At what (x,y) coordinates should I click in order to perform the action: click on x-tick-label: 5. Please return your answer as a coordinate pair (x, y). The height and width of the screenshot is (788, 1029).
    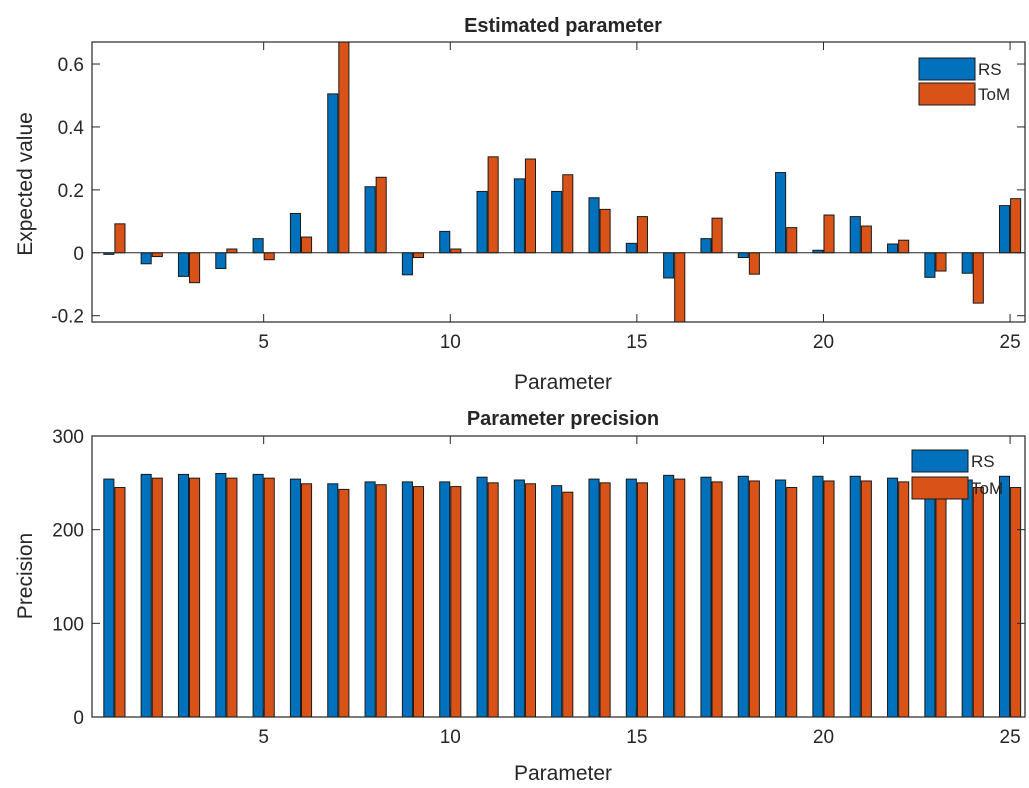
    Looking at the image, I should click on (263, 737).